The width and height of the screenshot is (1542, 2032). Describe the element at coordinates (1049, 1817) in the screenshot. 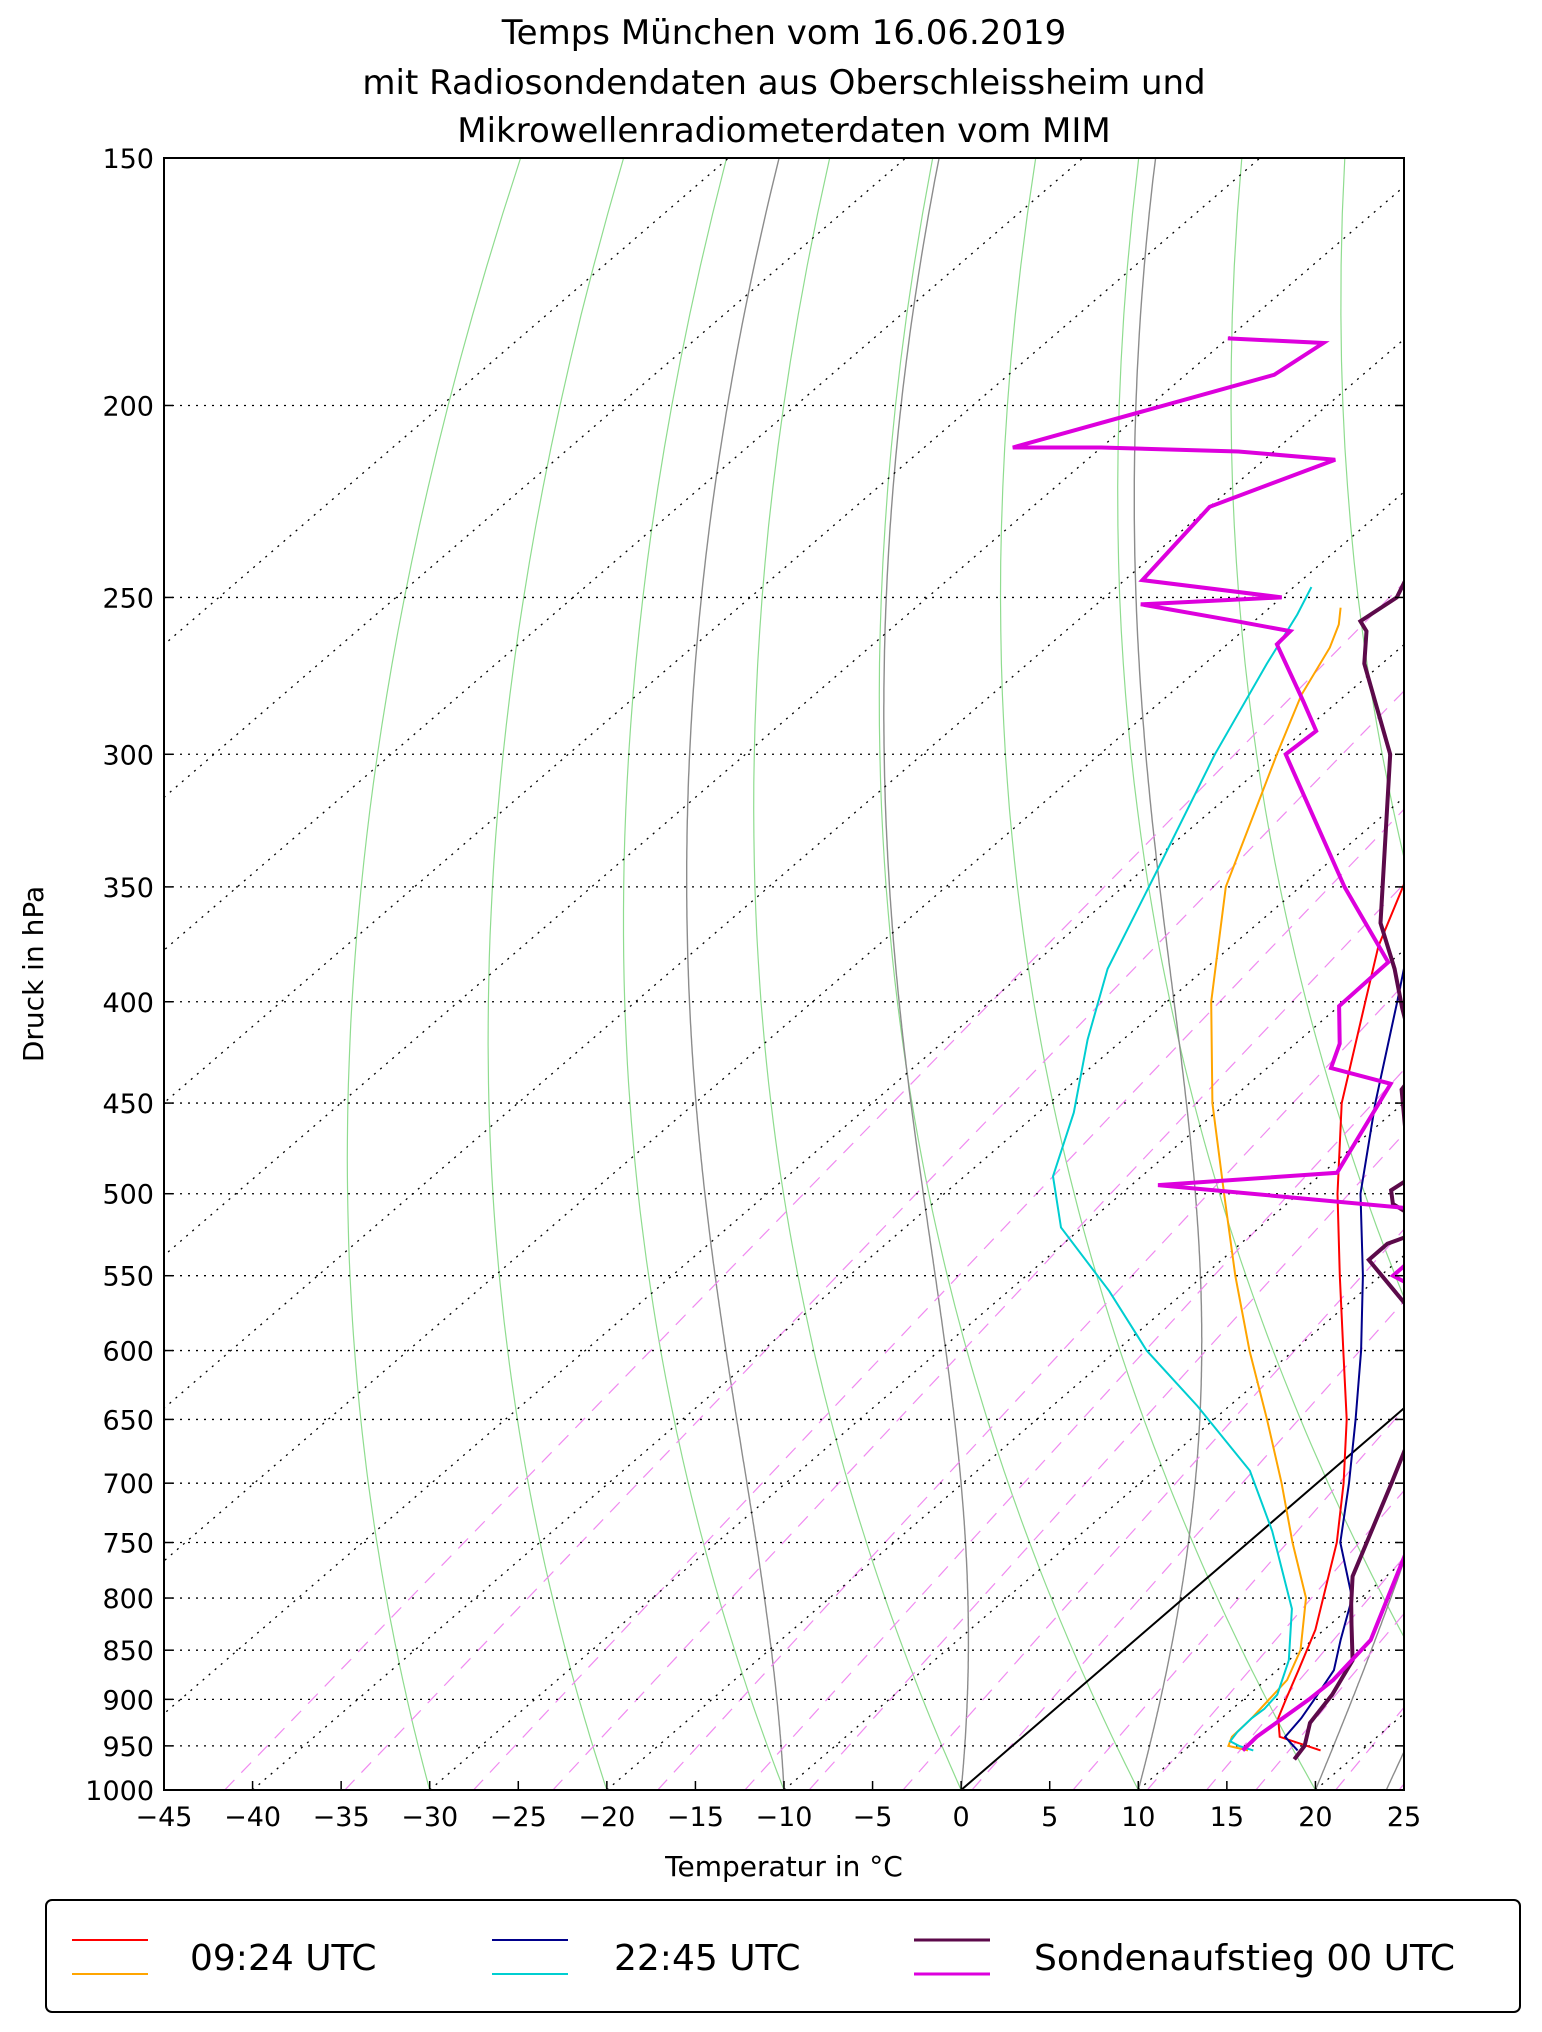

I see `x-tick-label: 5` at that location.